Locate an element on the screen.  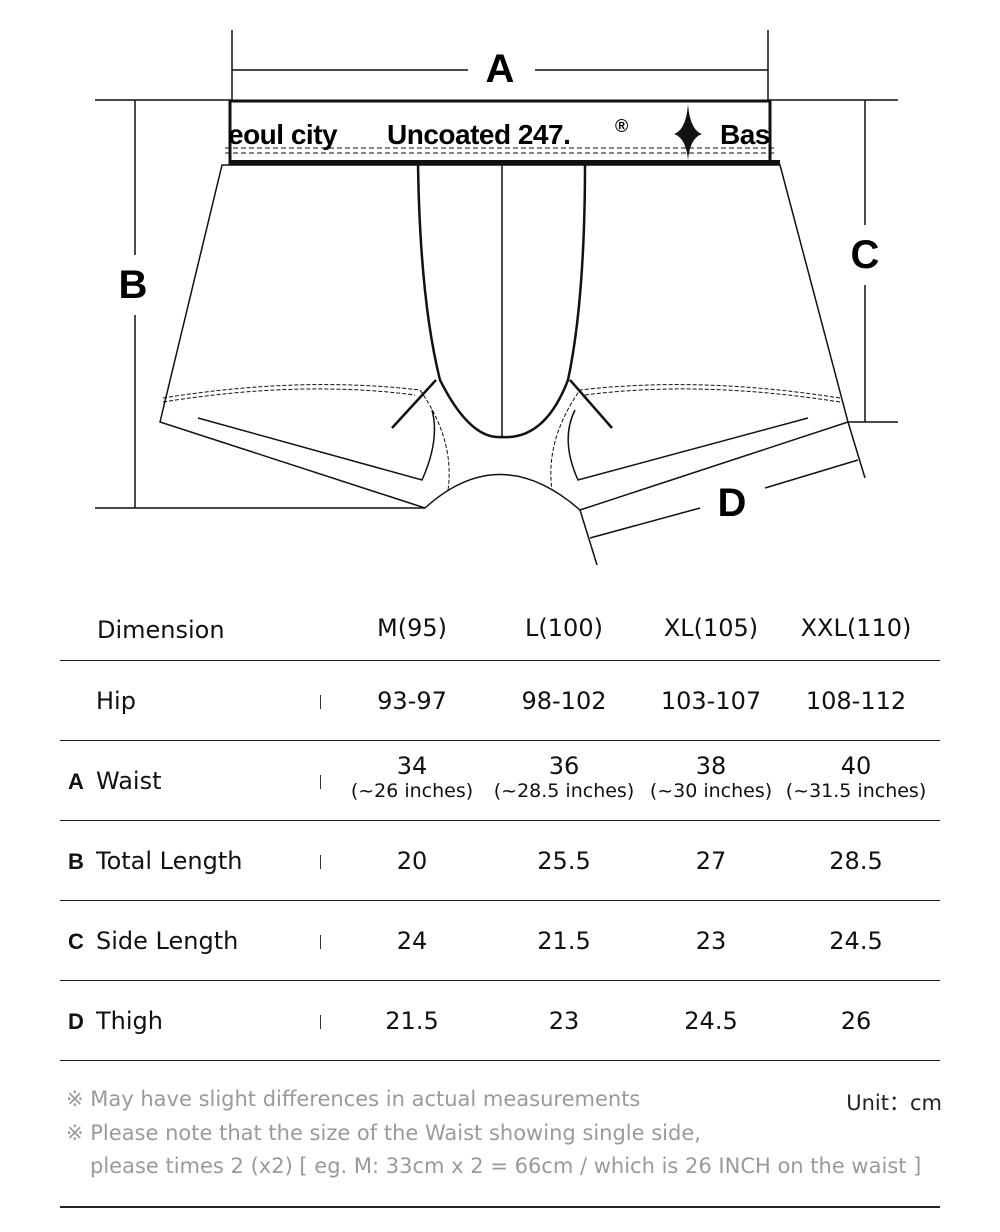
cell-number: 98-102 is located at coordinates (564, 701).